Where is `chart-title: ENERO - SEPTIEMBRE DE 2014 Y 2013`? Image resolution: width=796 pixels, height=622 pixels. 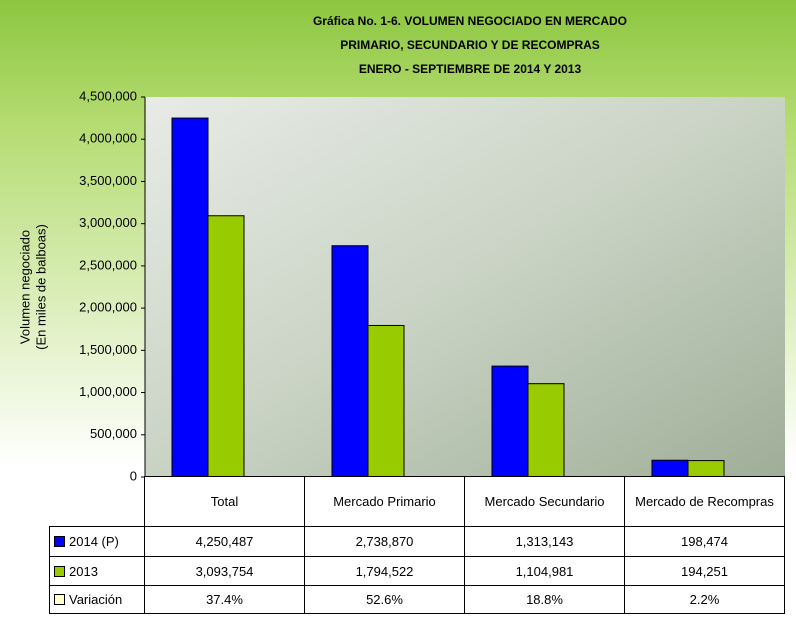 chart-title: ENERO - SEPTIEMBRE DE 2014 Y 2013 is located at coordinates (470, 69).